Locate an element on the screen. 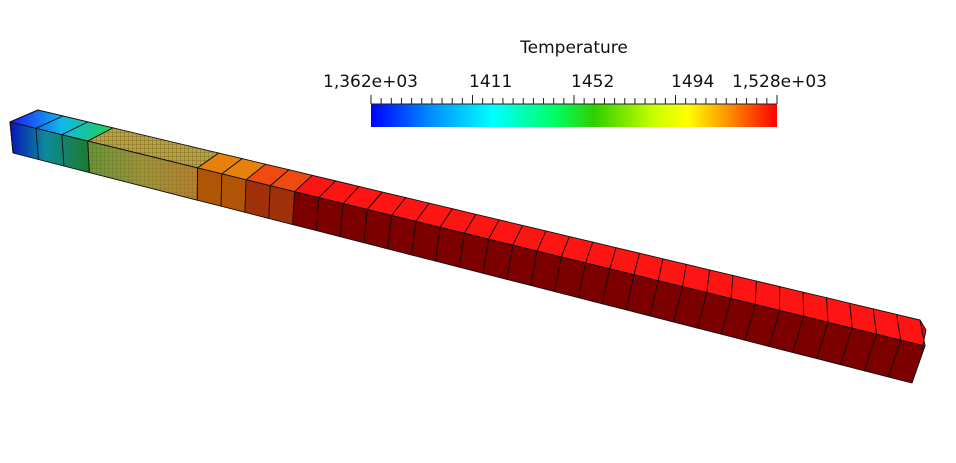 The width and height of the screenshot is (956, 463). colorbar-title: Temperature is located at coordinates (574, 48).